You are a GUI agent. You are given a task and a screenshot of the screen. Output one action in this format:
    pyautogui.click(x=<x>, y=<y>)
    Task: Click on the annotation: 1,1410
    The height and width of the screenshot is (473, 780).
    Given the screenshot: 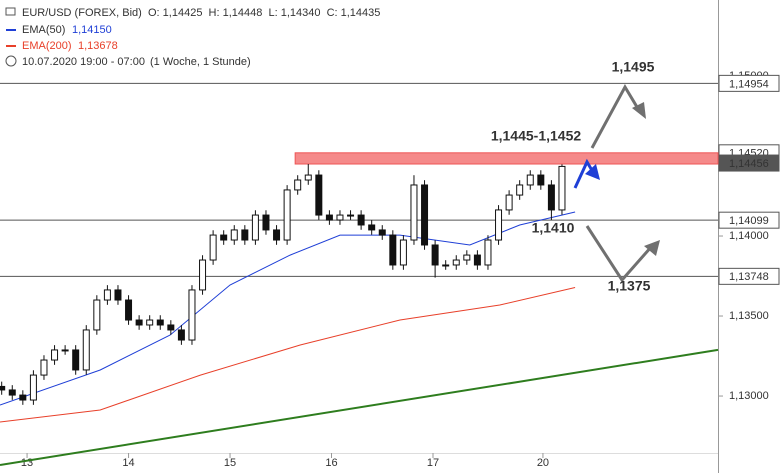 What is the action you would take?
    pyautogui.click(x=553, y=228)
    